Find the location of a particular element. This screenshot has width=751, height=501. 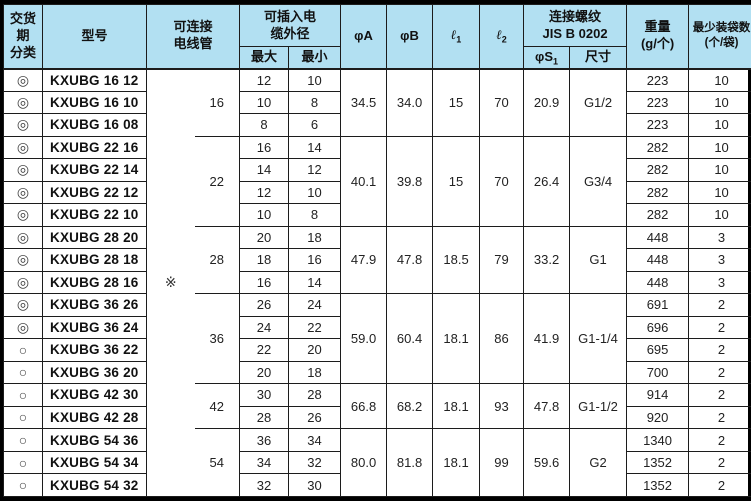

table-row: ◎ KXUBG 22 14 14 12 282 10 is located at coordinates (377, 170).